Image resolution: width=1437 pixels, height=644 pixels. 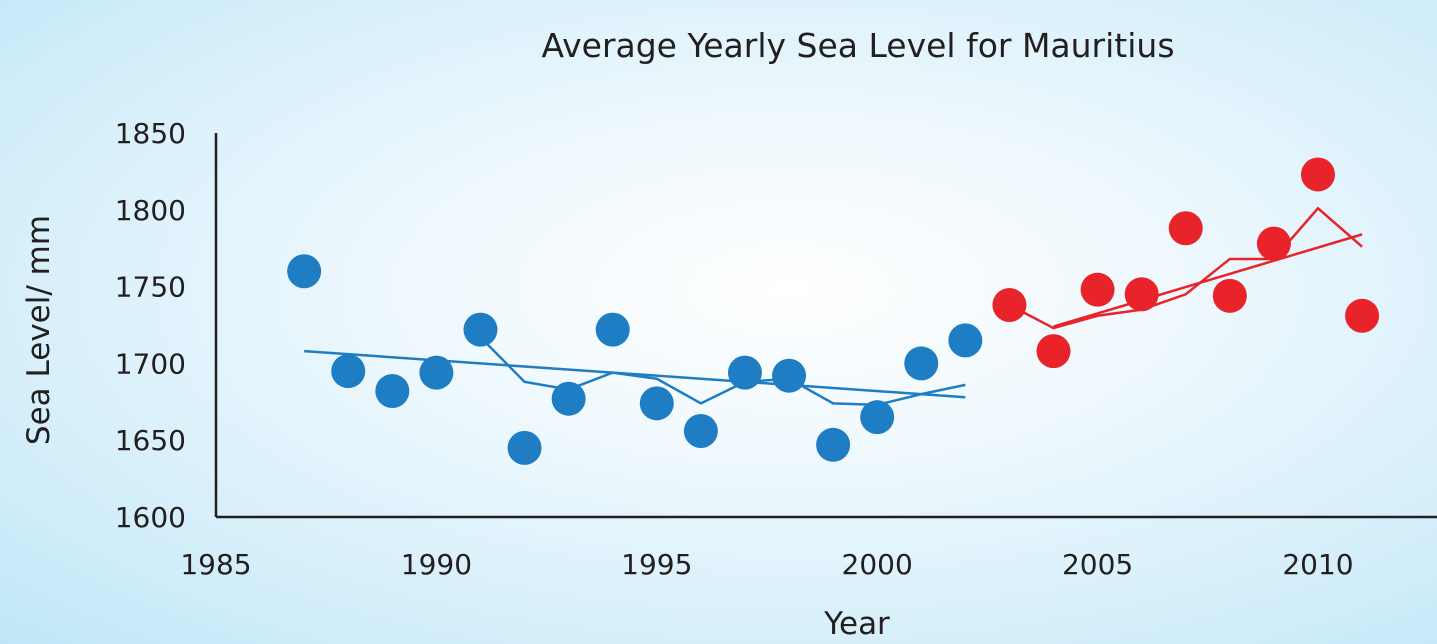 I want to click on y-tick-label: 1750, so click(x=150, y=287).